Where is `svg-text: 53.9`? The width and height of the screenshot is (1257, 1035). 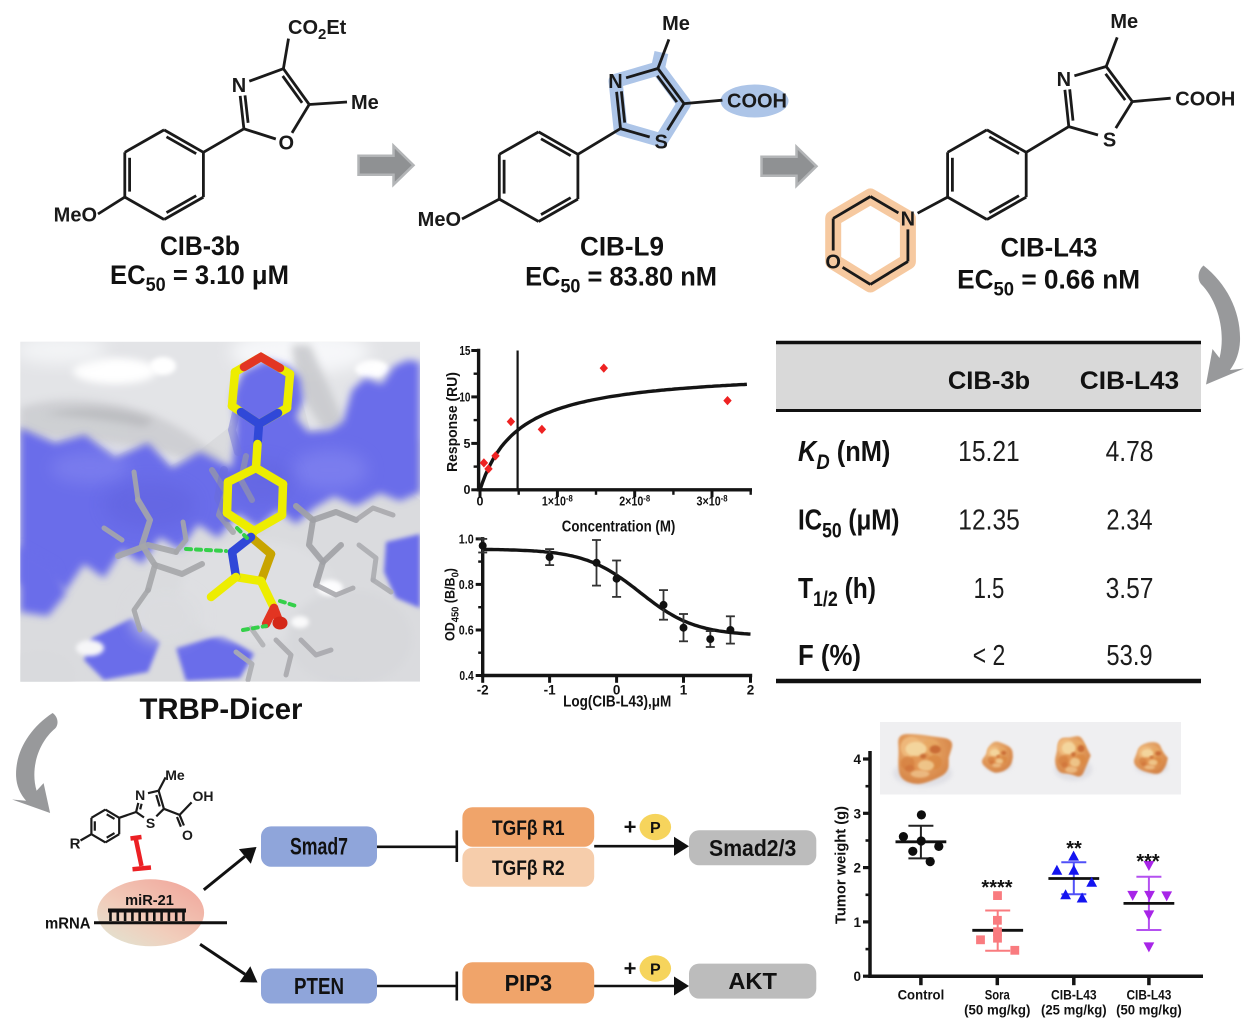
svg-text: 53.9 is located at coordinates (1129, 655).